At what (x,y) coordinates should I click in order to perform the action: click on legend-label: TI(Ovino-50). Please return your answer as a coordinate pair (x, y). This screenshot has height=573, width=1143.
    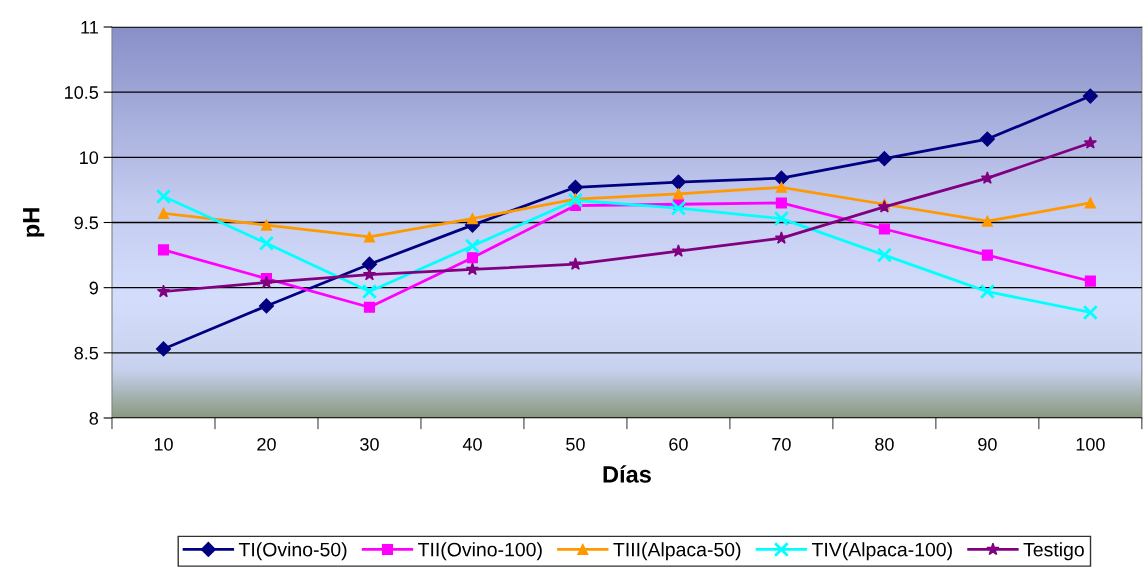
    Looking at the image, I should click on (292, 551).